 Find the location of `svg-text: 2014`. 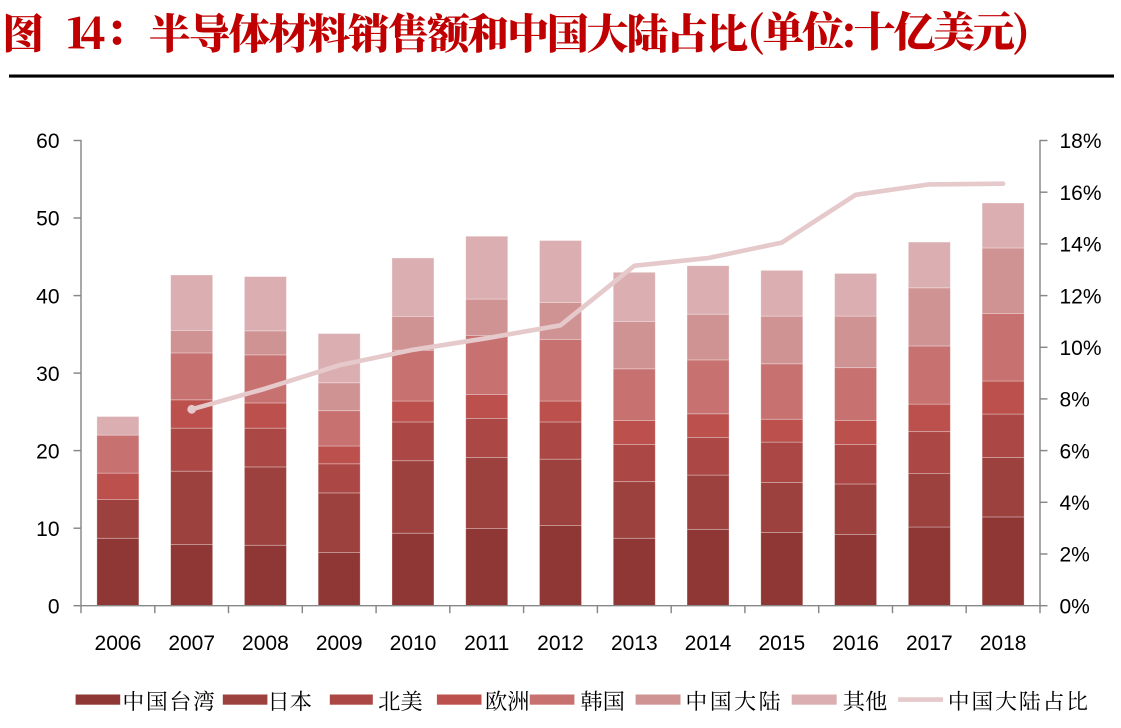

svg-text: 2014 is located at coordinates (708, 643).